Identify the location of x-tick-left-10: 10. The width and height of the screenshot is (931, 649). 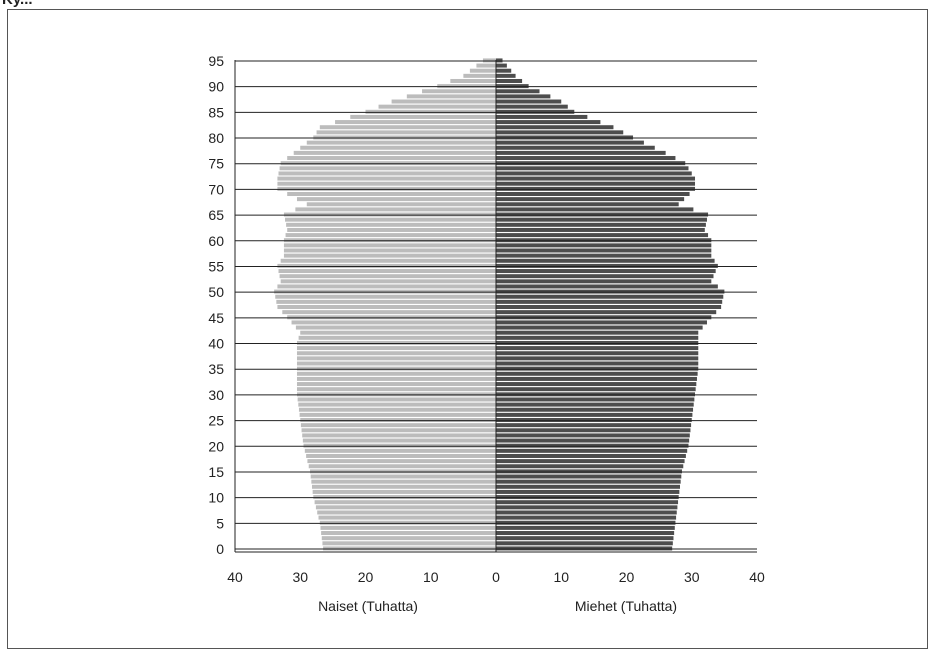
(431, 577).